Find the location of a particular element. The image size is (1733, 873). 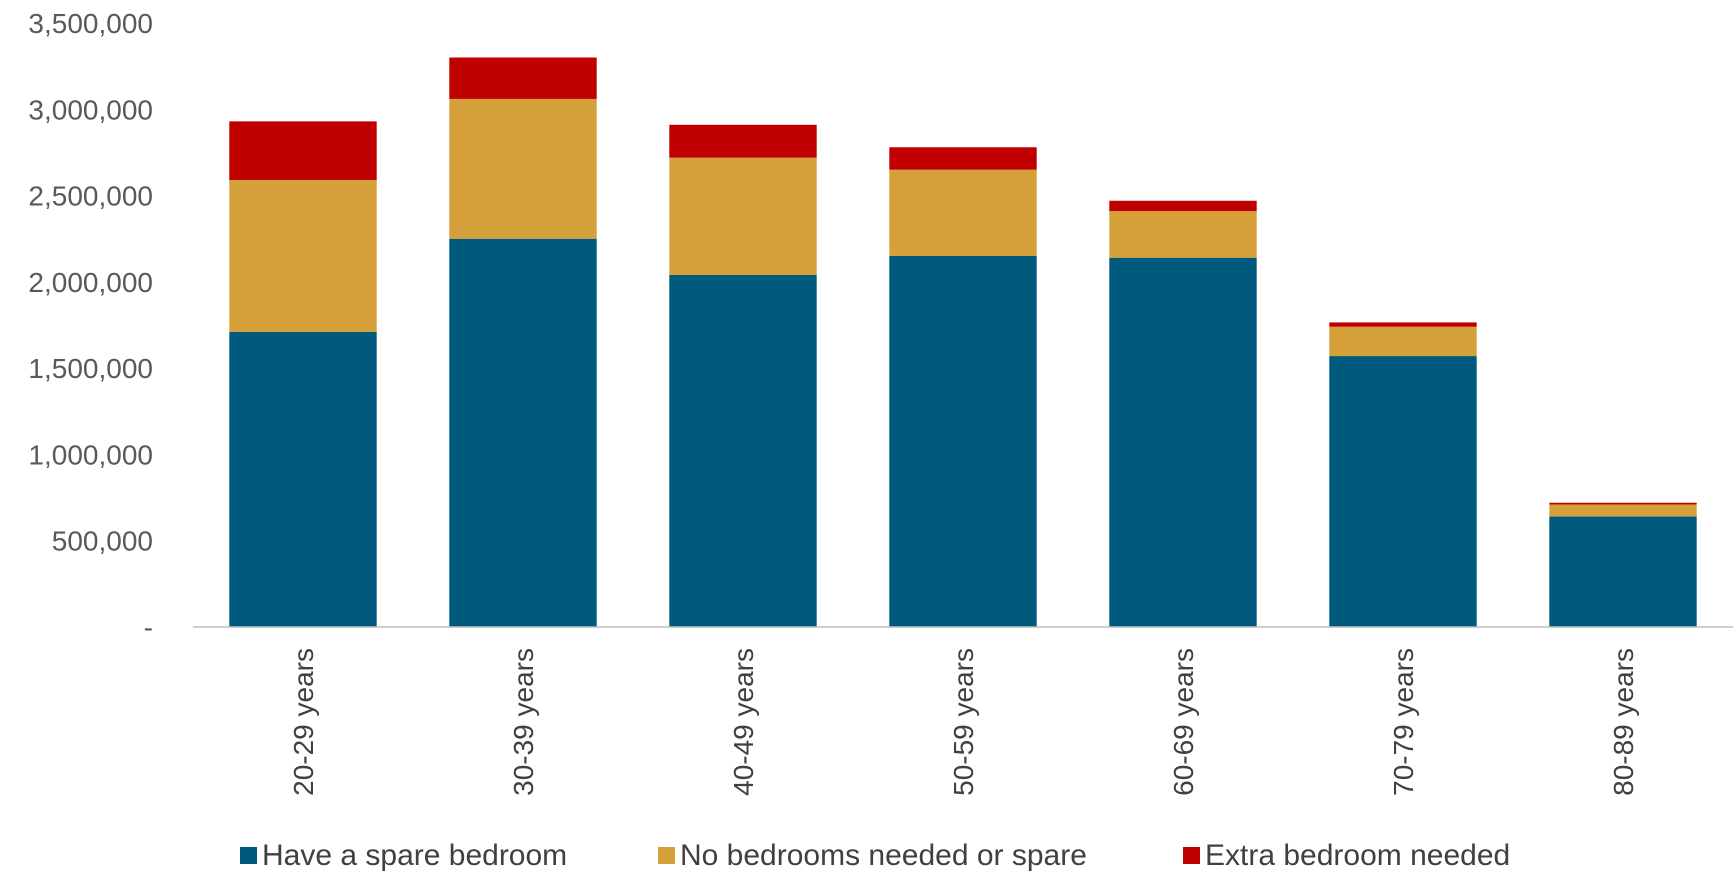

y-tick-label: 1,500,000 is located at coordinates (90, 368).